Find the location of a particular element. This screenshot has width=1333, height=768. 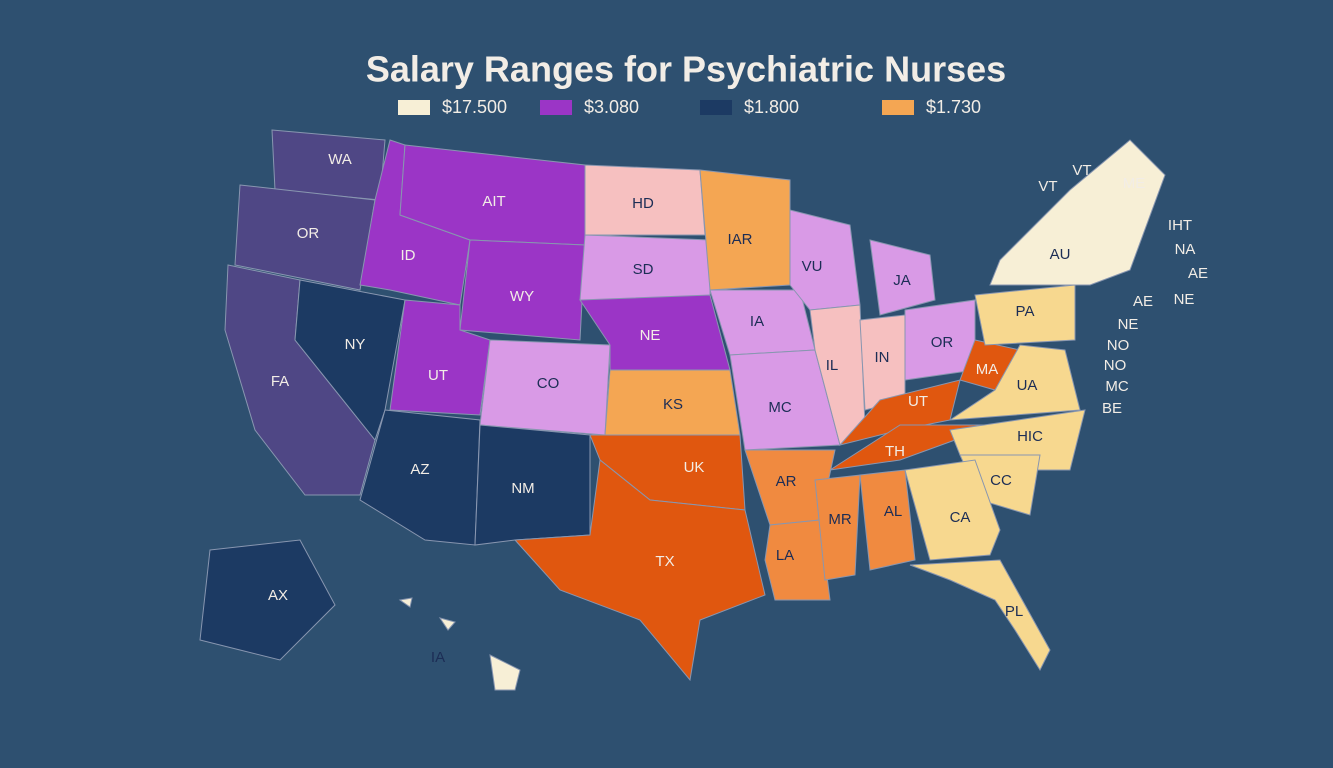

outside-label: NA is located at coordinates (1185, 249).